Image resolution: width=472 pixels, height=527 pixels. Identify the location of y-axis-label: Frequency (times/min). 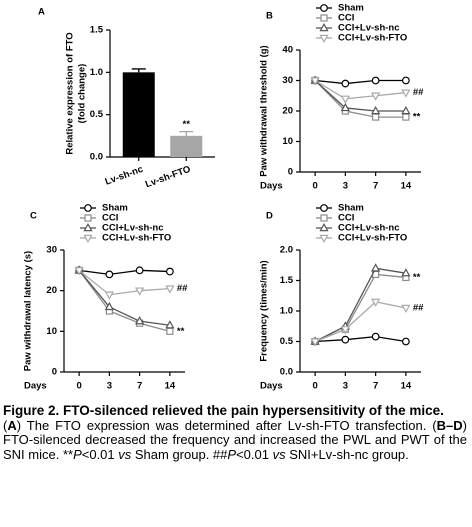
(264, 310).